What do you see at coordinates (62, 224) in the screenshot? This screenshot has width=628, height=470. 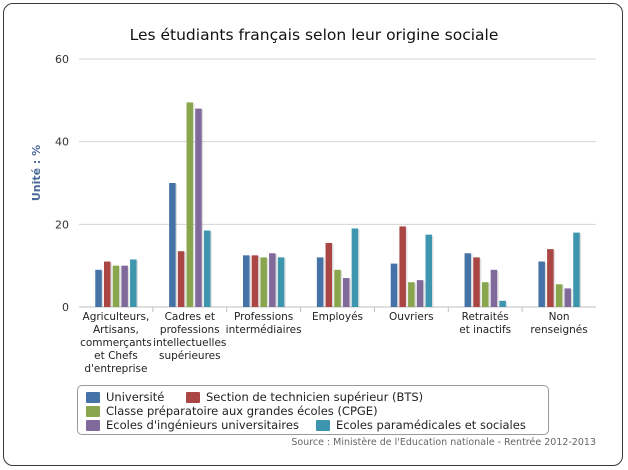 I see `y-tick-label: 20` at bounding box center [62, 224].